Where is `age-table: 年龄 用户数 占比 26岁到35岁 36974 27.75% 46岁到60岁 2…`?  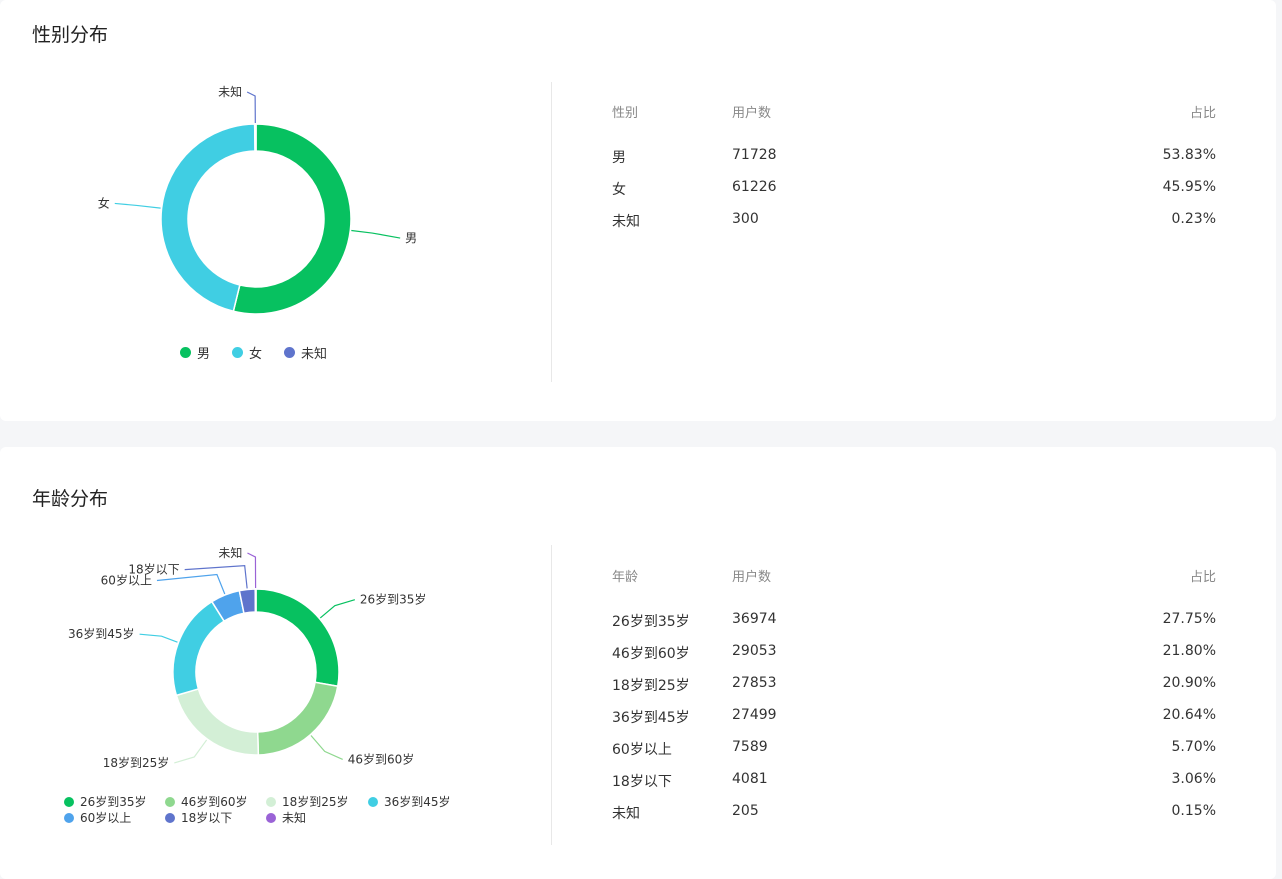
age-table: 年龄 用户数 占比 26岁到35岁 36974 27.75% 46岁到60岁 2… is located at coordinates (914, 696).